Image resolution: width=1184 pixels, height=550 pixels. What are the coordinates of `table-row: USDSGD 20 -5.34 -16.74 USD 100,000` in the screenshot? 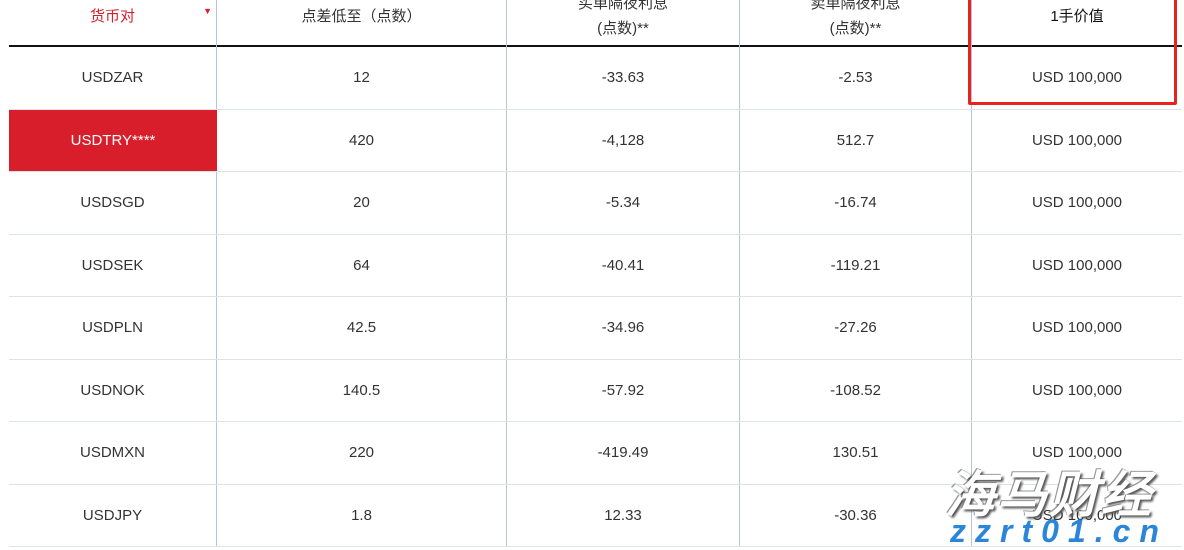 It's located at (595, 203).